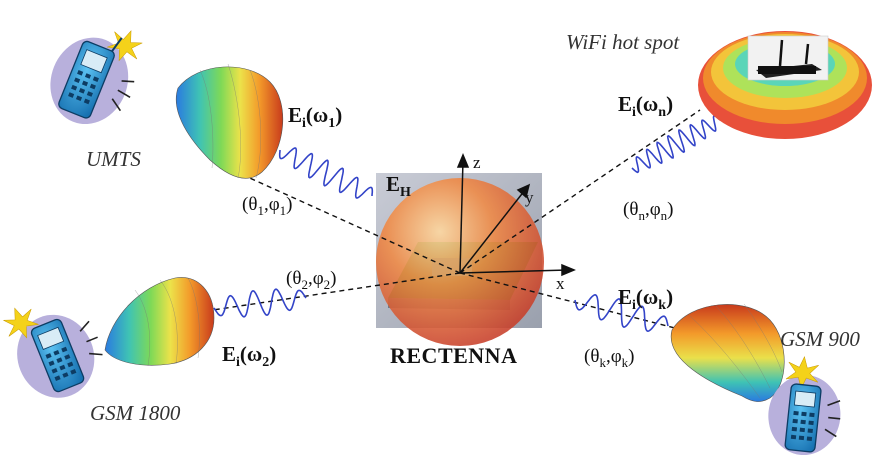 This screenshot has width=873, height=460. Describe the element at coordinates (53, 352) in the screenshot. I see `mobile-phone-icon-gsm1800` at that location.